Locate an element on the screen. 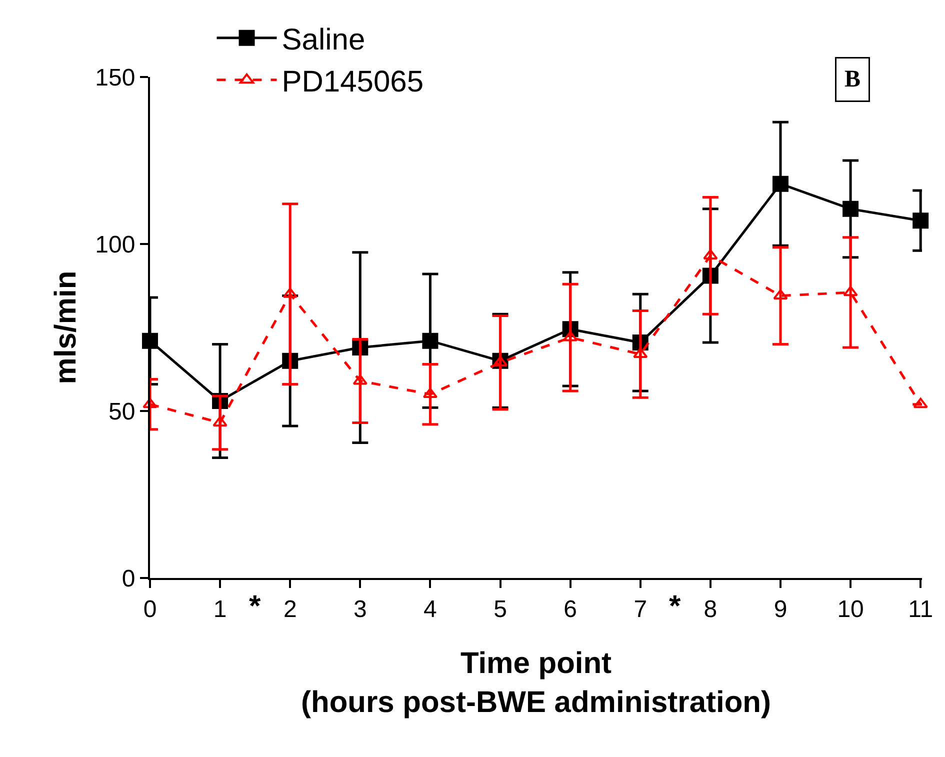 The width and height of the screenshot is (945, 757). x-tick-label: 1 is located at coordinates (220, 609).